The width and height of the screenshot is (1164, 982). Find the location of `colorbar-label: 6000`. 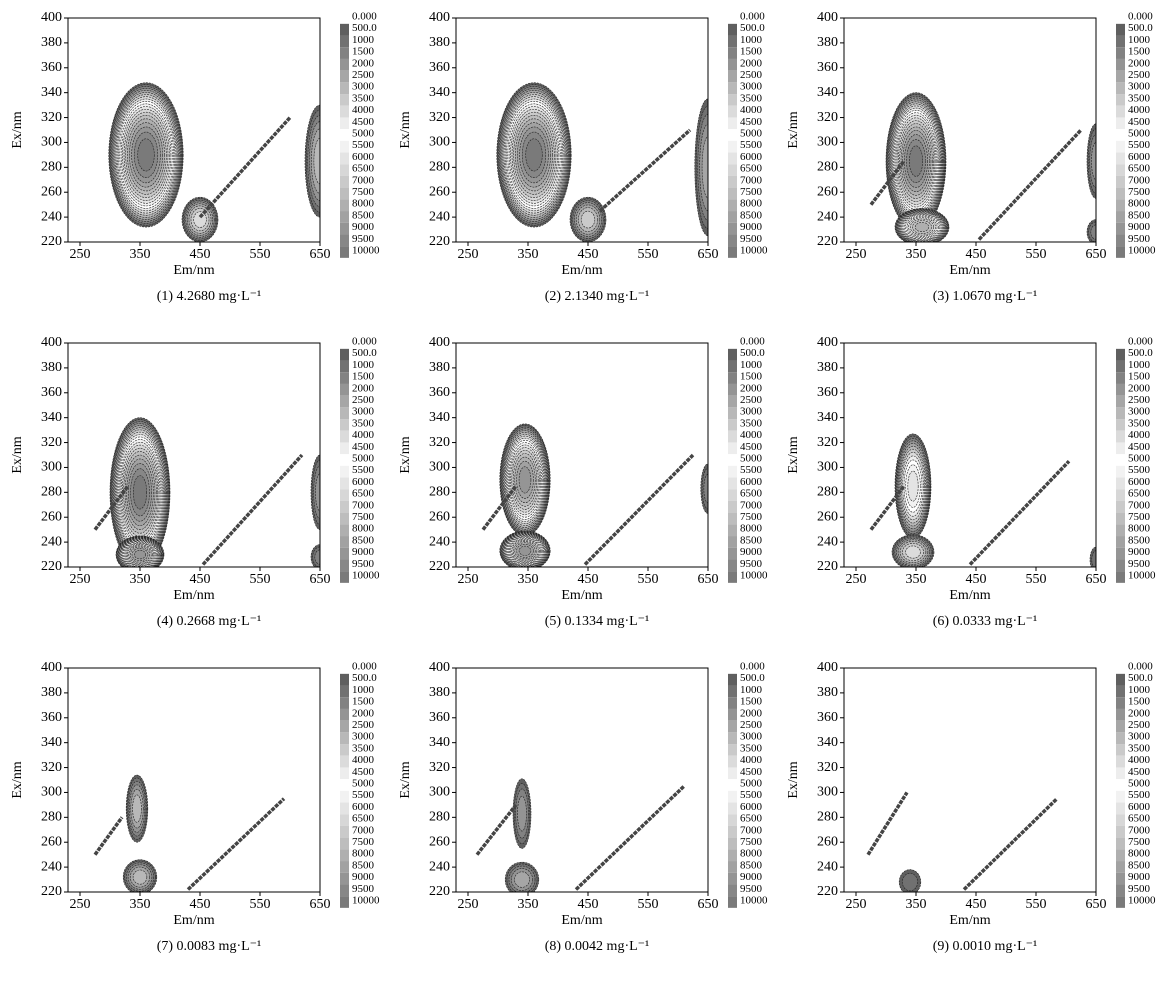

colorbar-label: 6000 is located at coordinates (363, 157).